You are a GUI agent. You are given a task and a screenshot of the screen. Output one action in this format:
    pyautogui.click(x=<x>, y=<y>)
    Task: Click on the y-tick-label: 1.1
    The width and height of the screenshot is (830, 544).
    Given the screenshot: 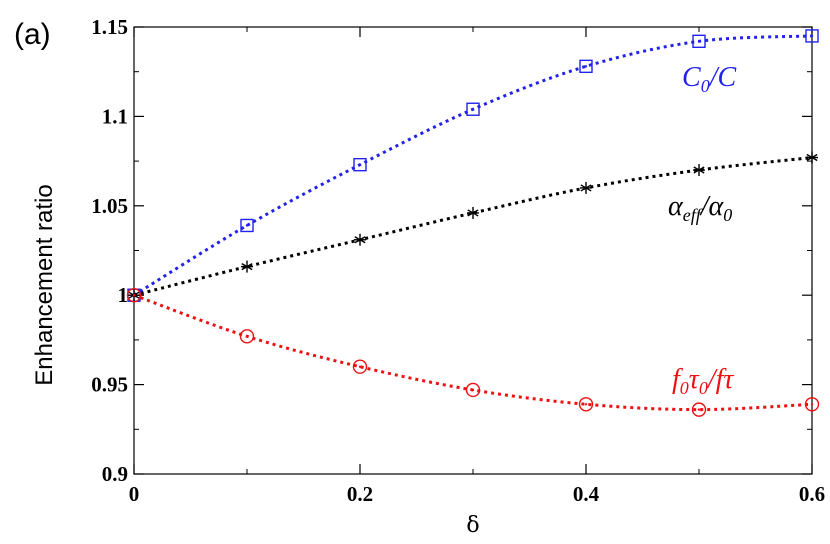 What is the action you would take?
    pyautogui.click(x=115, y=116)
    